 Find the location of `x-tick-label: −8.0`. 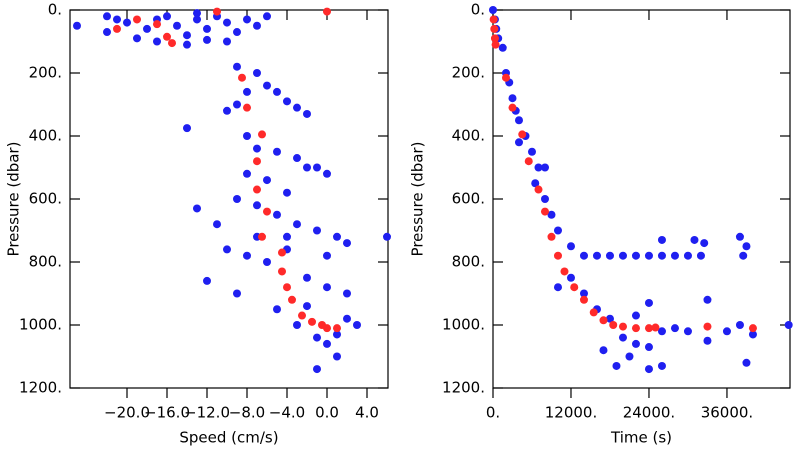

x-tick-label: −8.0 is located at coordinates (247, 413).